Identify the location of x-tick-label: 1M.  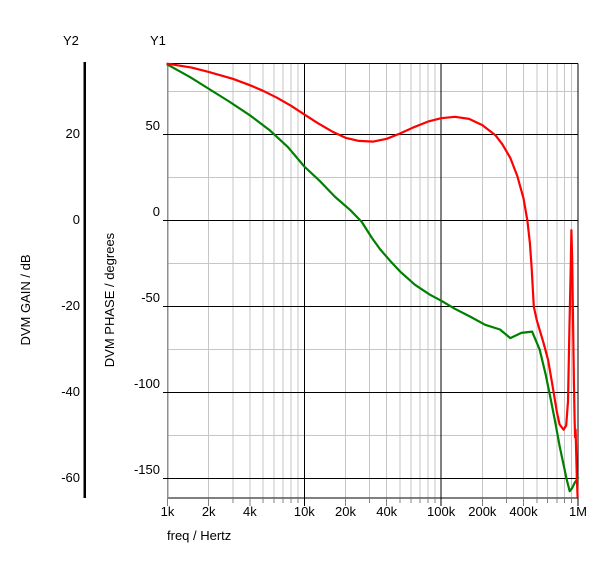
(578, 511).